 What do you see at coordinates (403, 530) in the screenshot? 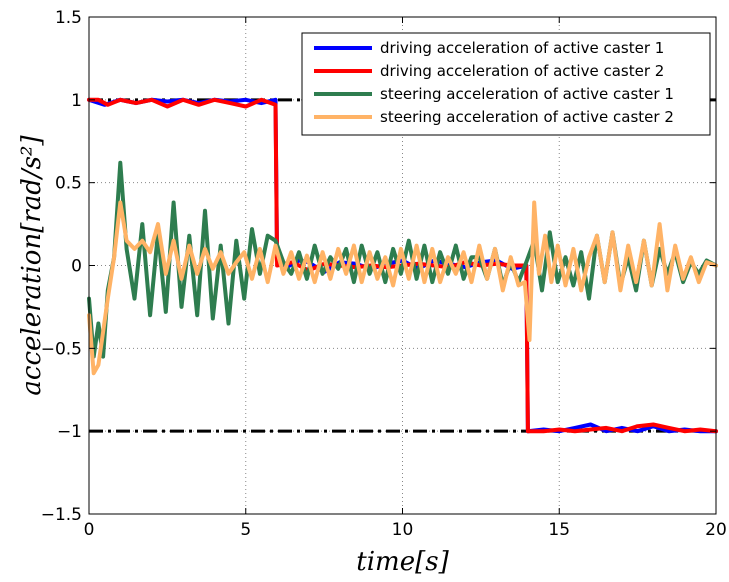
I see `x-tick-label: 10` at bounding box center [403, 530].